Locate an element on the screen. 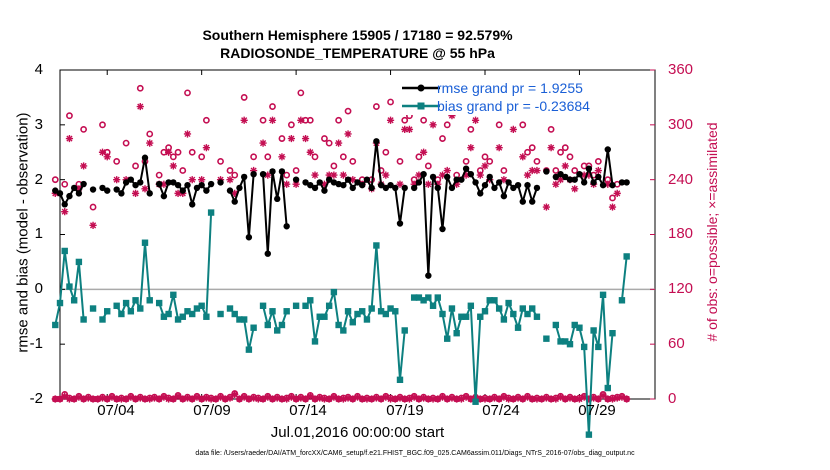 The image size is (830, 470). left-tick-label: 1 is located at coordinates (38, 233).